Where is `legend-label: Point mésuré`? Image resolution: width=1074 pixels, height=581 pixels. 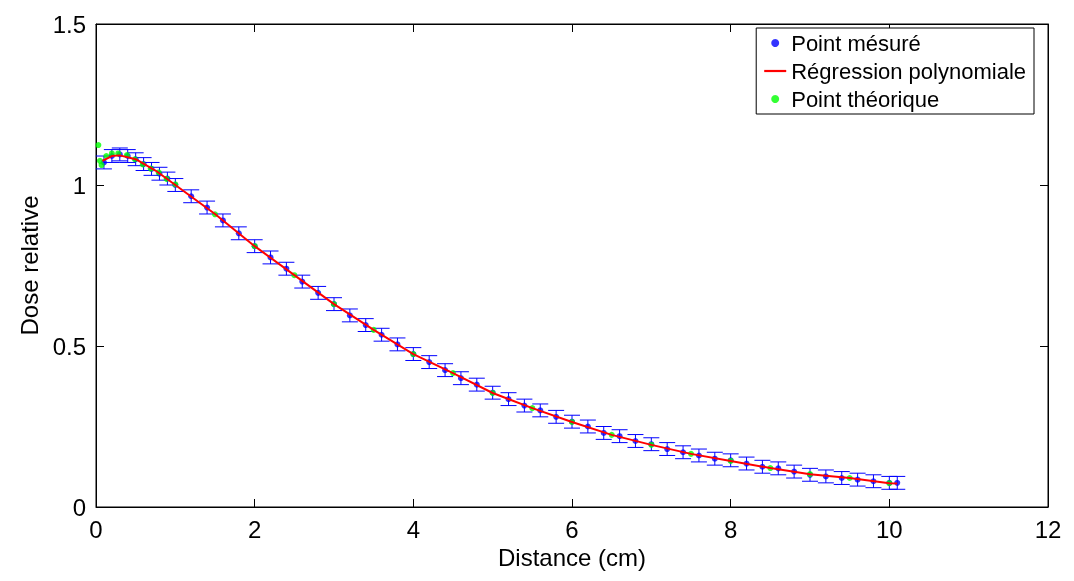 legend-label: Point mésuré is located at coordinates (856, 43).